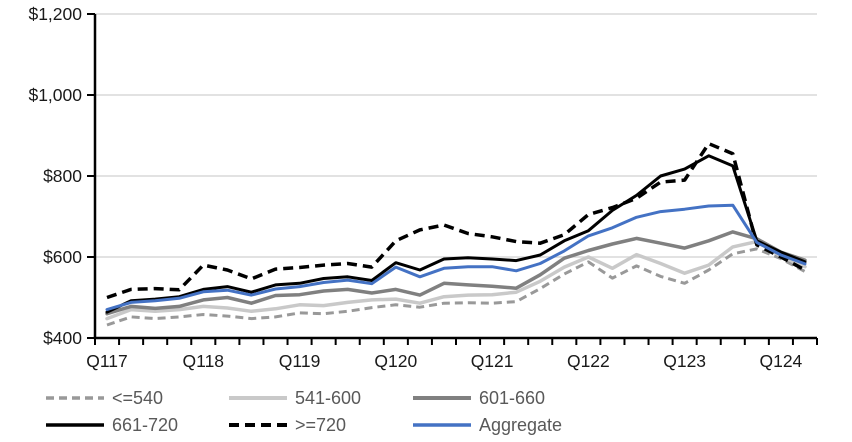  I want to click on legend-swatch-aggregate, so click(442, 425).